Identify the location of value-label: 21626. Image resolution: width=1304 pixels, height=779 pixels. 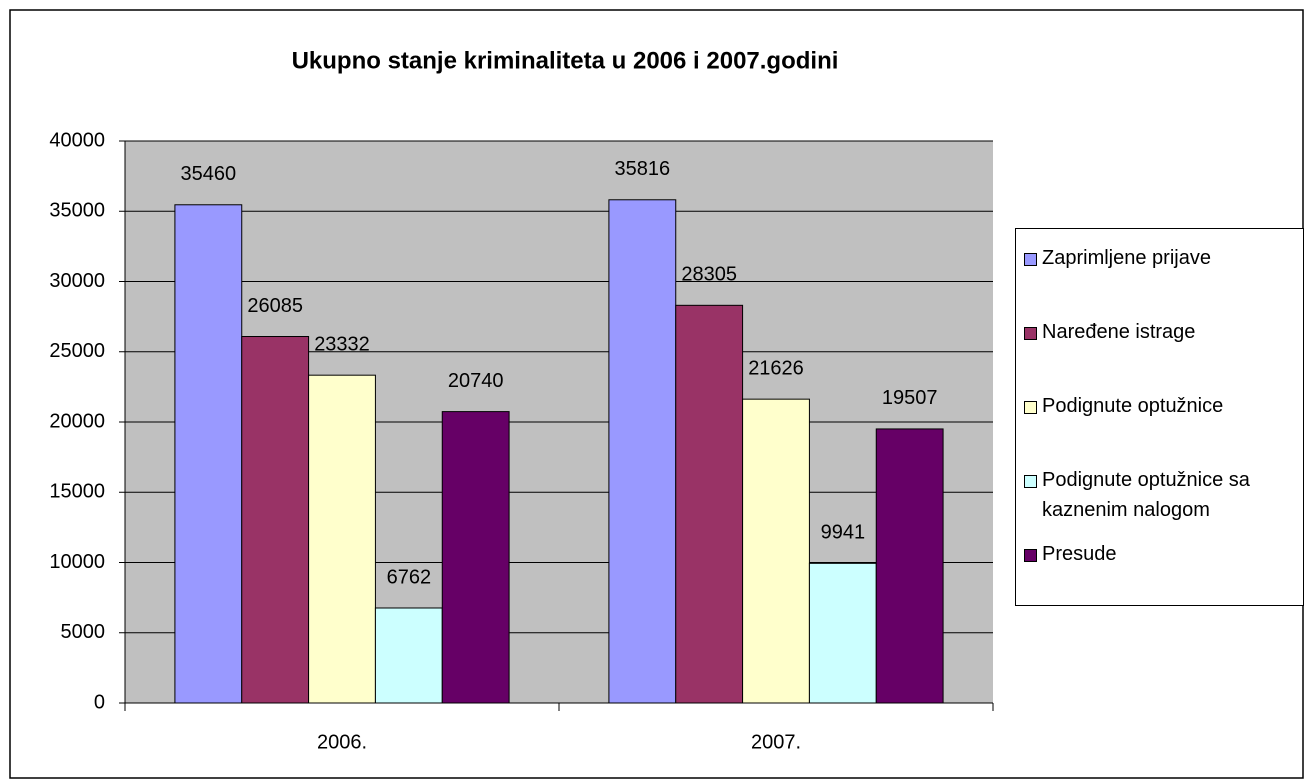
(776, 368).